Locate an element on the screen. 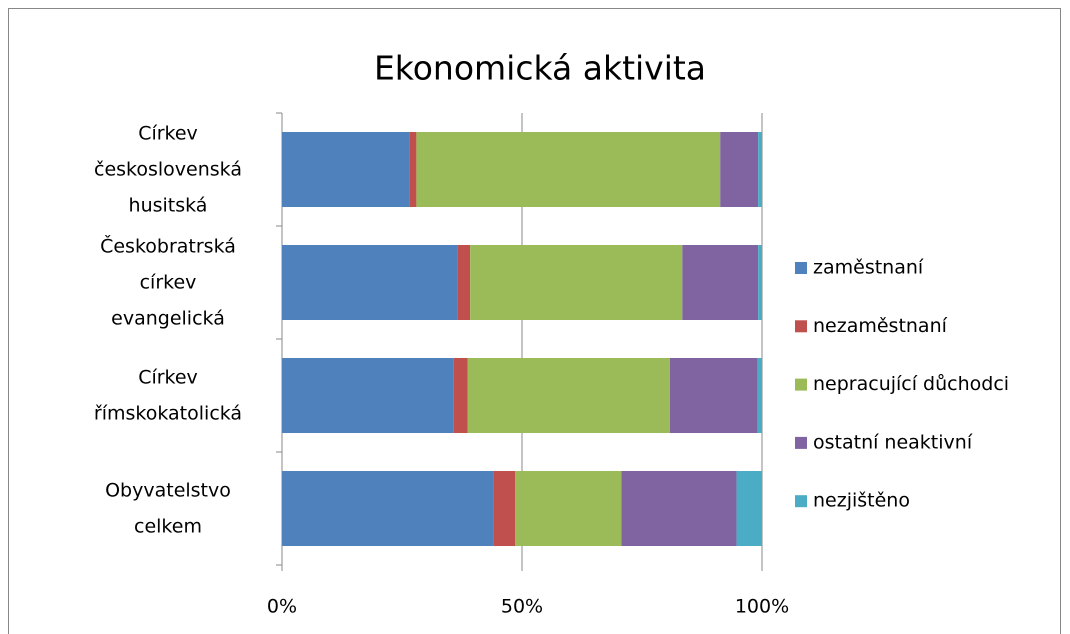 Image resolution: width=1070 pixels, height=634 pixels. chart-title: Ekonomická aktivita is located at coordinates (540, 68).